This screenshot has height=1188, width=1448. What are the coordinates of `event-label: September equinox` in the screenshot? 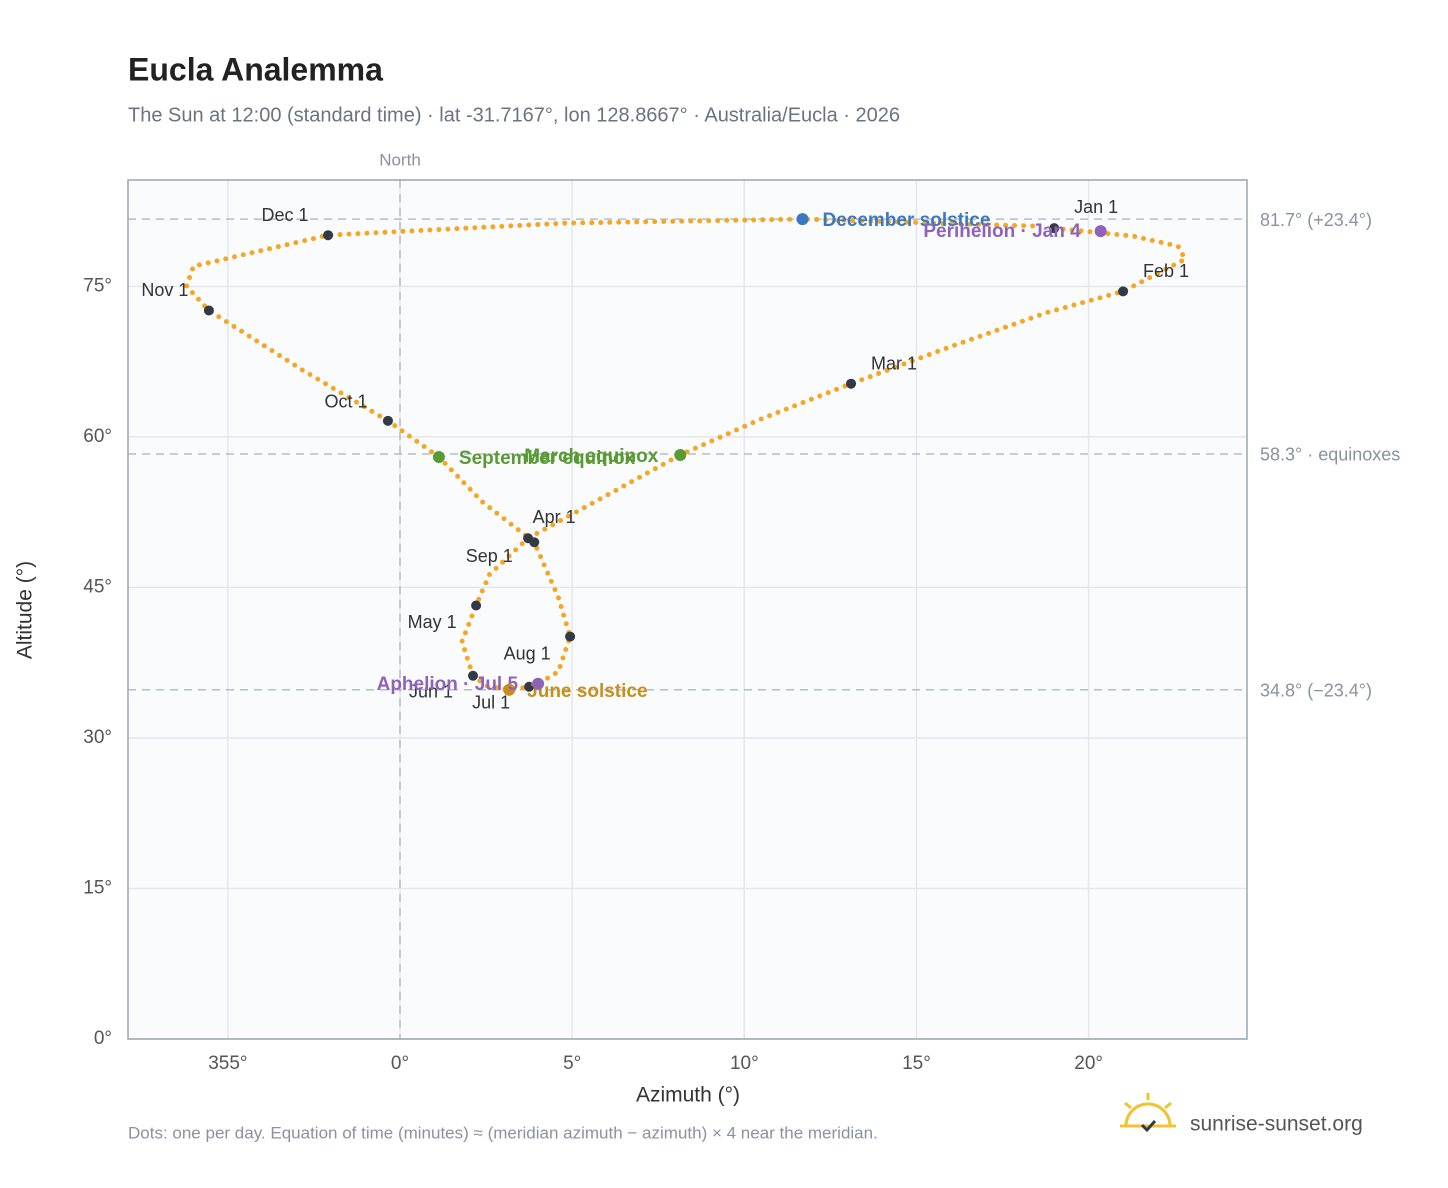 It's located at (547, 458).